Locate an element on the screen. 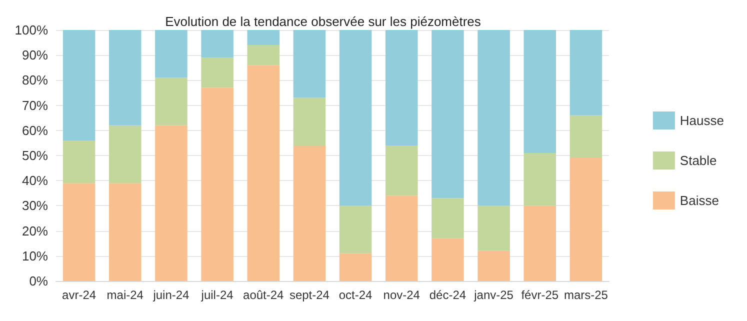 The image size is (747, 321). y-tick-label: 100% is located at coordinates (31, 30).